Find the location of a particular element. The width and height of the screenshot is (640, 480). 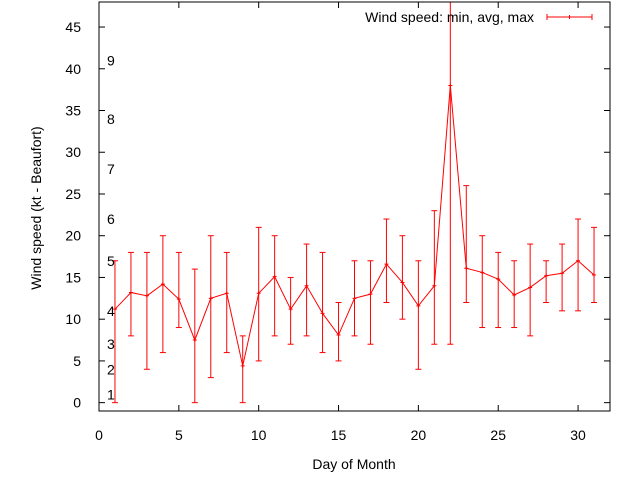

beaufort-label: 7 is located at coordinates (111, 169).